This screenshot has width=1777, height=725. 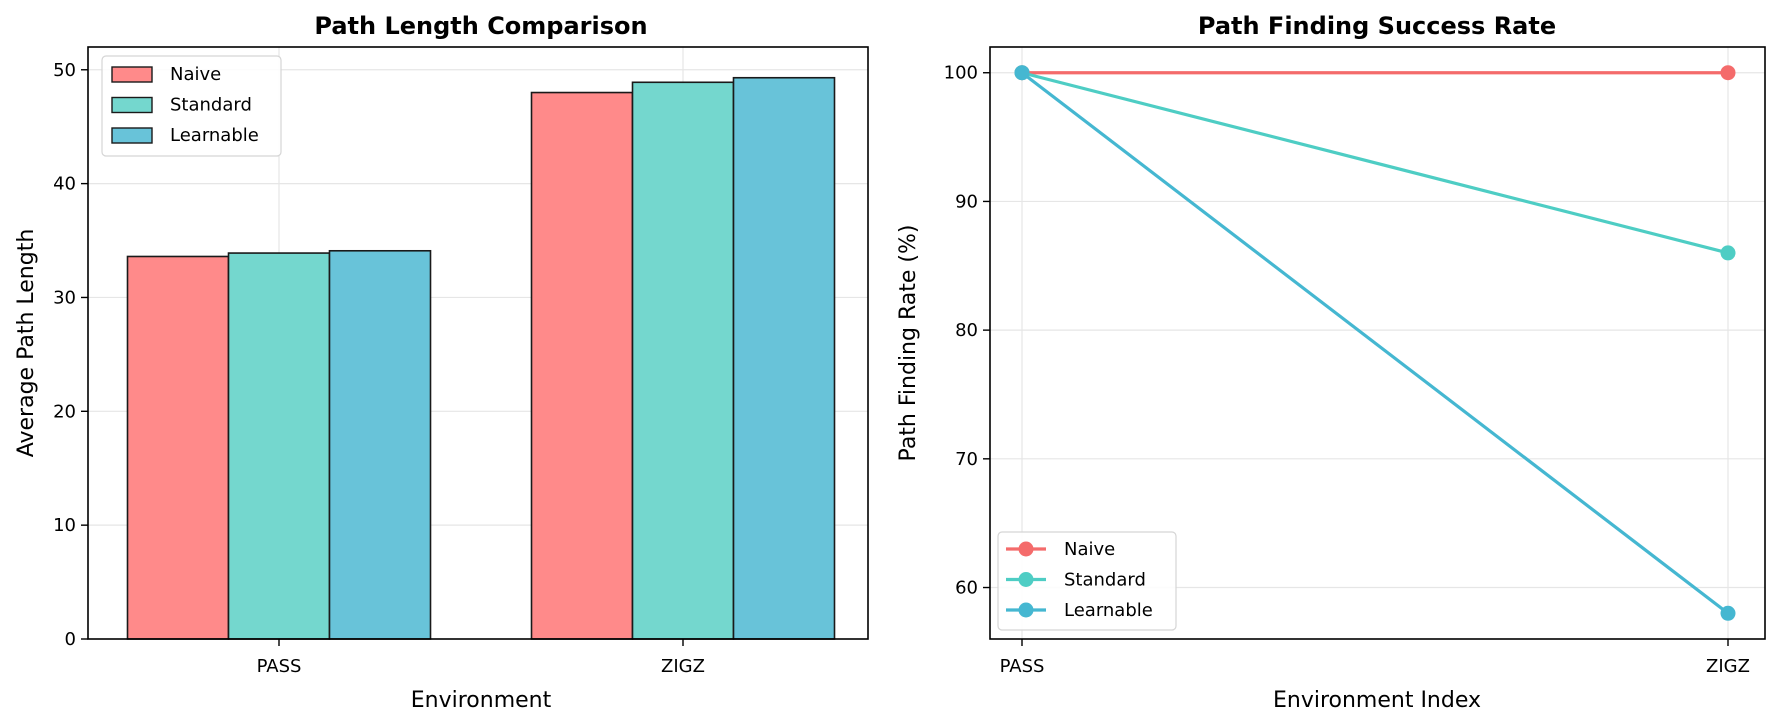 I want to click on bar-y-tick-label: 50, so click(x=64, y=70).